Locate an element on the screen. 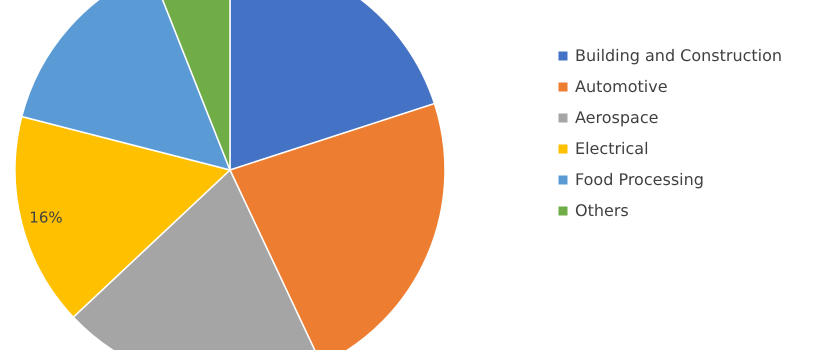 This screenshot has height=350, width=820. legend-label: Others is located at coordinates (602, 210).